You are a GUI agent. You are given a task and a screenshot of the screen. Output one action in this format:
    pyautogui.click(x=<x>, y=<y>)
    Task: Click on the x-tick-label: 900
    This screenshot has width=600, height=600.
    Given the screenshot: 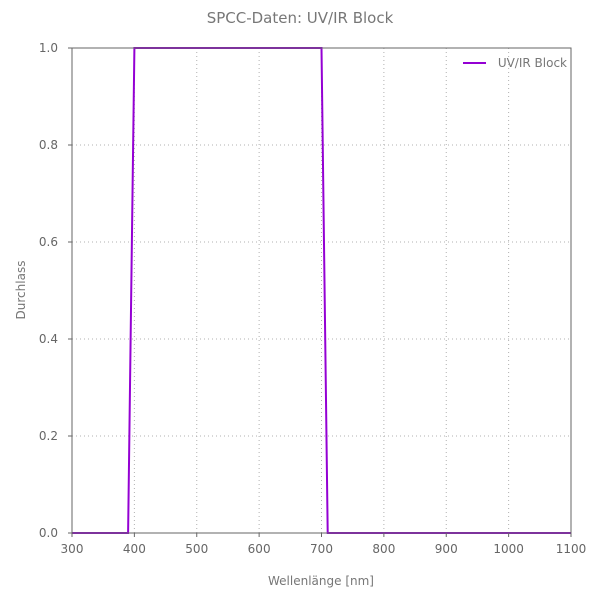 What is the action you would take?
    pyautogui.click(x=446, y=549)
    